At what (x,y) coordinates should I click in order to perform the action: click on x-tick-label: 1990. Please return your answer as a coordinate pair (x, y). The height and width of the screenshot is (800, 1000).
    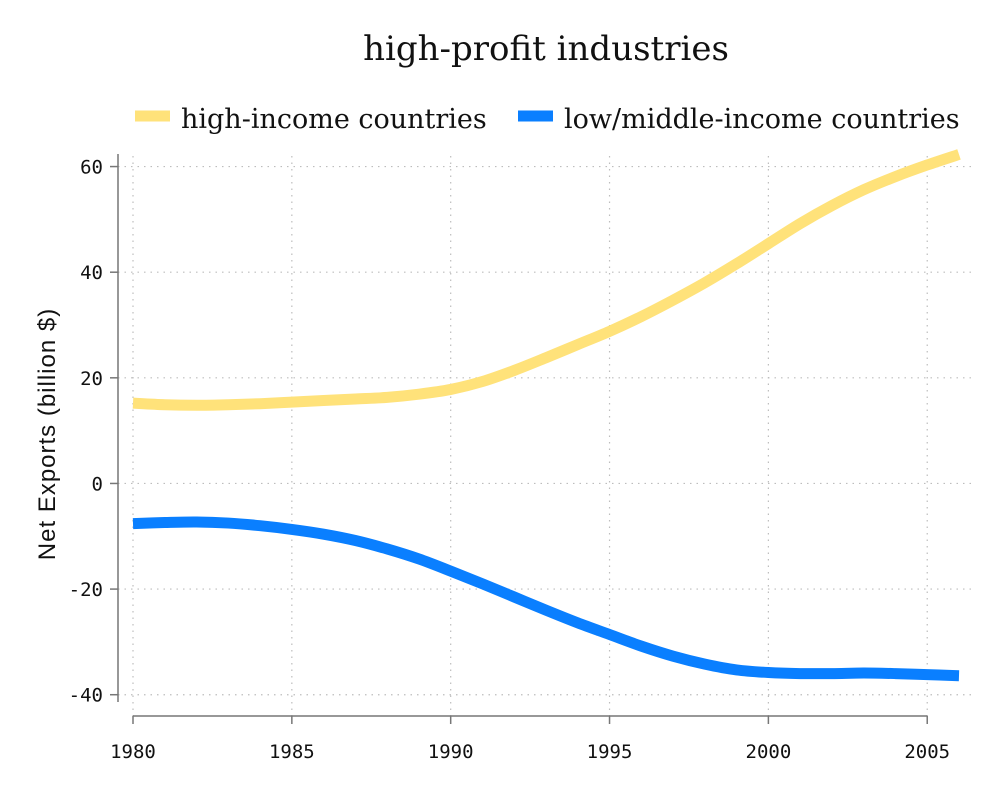
    Looking at the image, I should click on (451, 752).